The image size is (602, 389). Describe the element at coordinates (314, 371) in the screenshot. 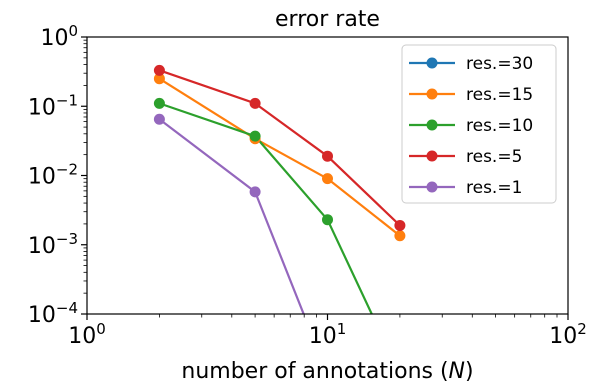

I see `x-axis-label-prefix: number of annotations (` at that location.